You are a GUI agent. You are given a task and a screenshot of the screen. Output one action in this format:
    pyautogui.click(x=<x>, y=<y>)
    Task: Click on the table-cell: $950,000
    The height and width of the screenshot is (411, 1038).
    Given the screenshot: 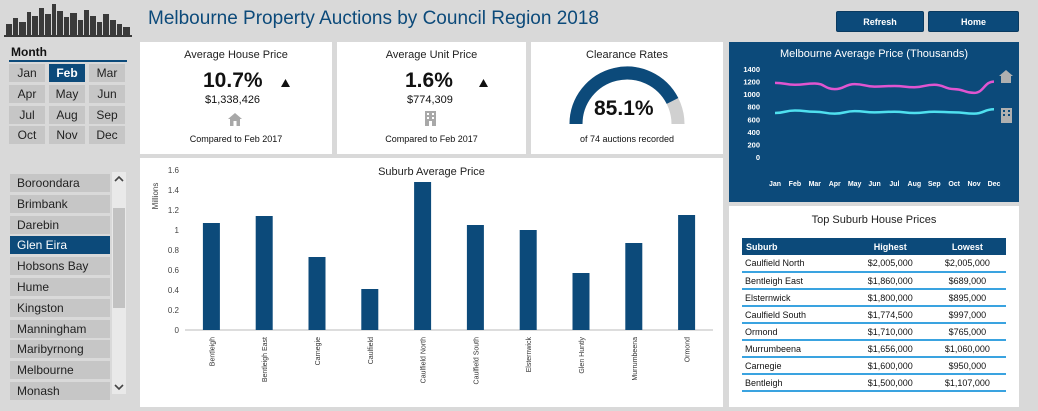 What is the action you would take?
    pyautogui.click(x=967, y=366)
    